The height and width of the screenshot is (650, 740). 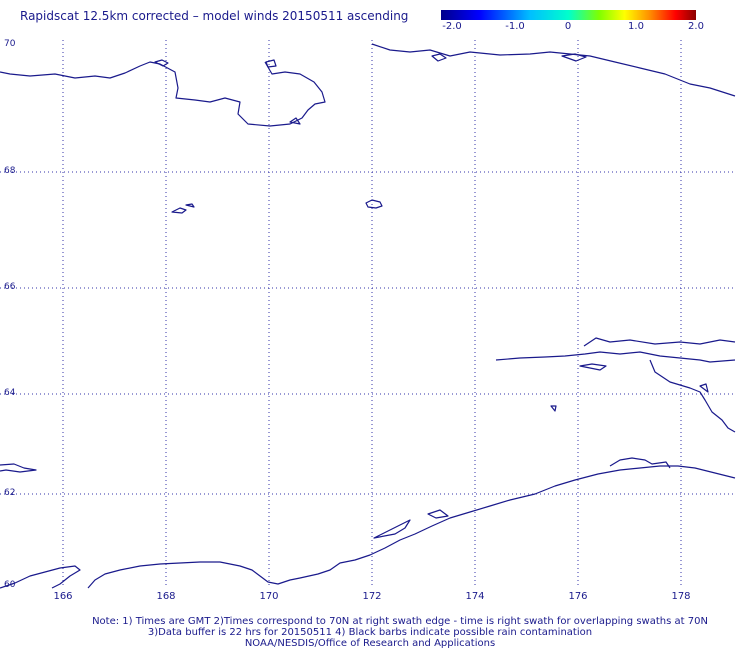 What do you see at coordinates (452, 26) in the screenshot?
I see `colorbar-label: -2.0` at bounding box center [452, 26].